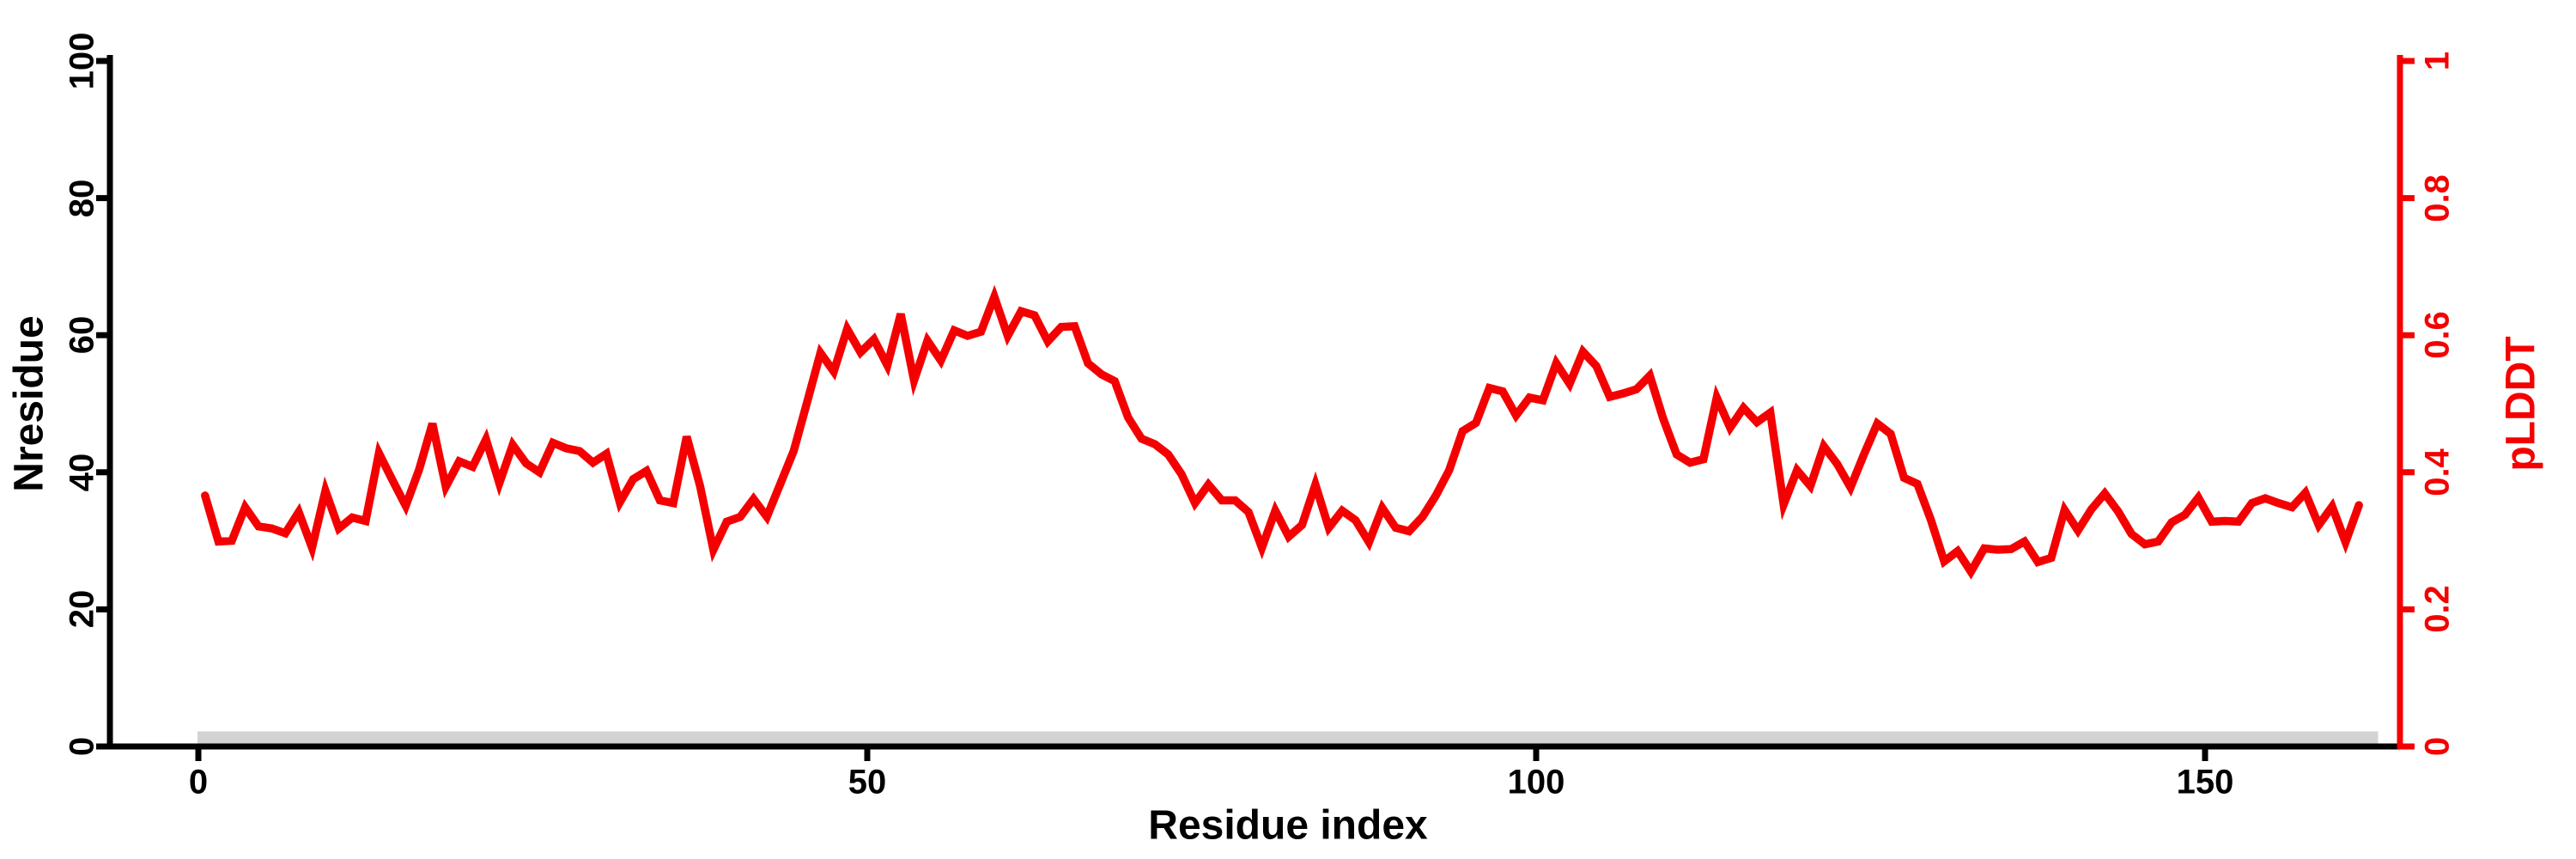  What do you see at coordinates (867, 782) in the screenshot?
I see `x-tick-label: 50` at bounding box center [867, 782].